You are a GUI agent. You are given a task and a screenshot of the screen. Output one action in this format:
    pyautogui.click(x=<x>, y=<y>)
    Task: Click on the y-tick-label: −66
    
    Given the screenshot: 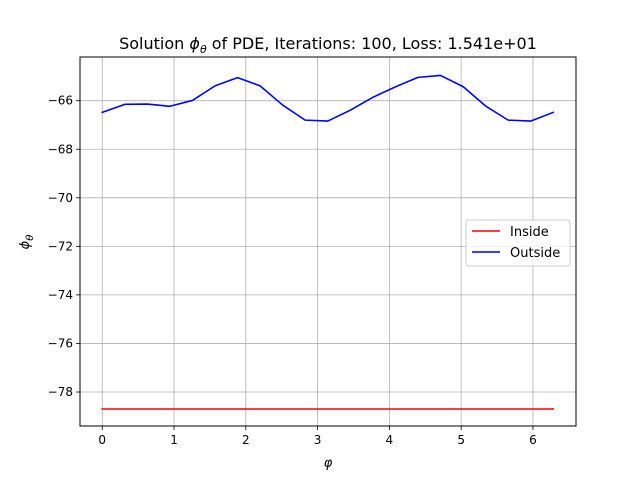 What is the action you would take?
    pyautogui.click(x=60, y=101)
    